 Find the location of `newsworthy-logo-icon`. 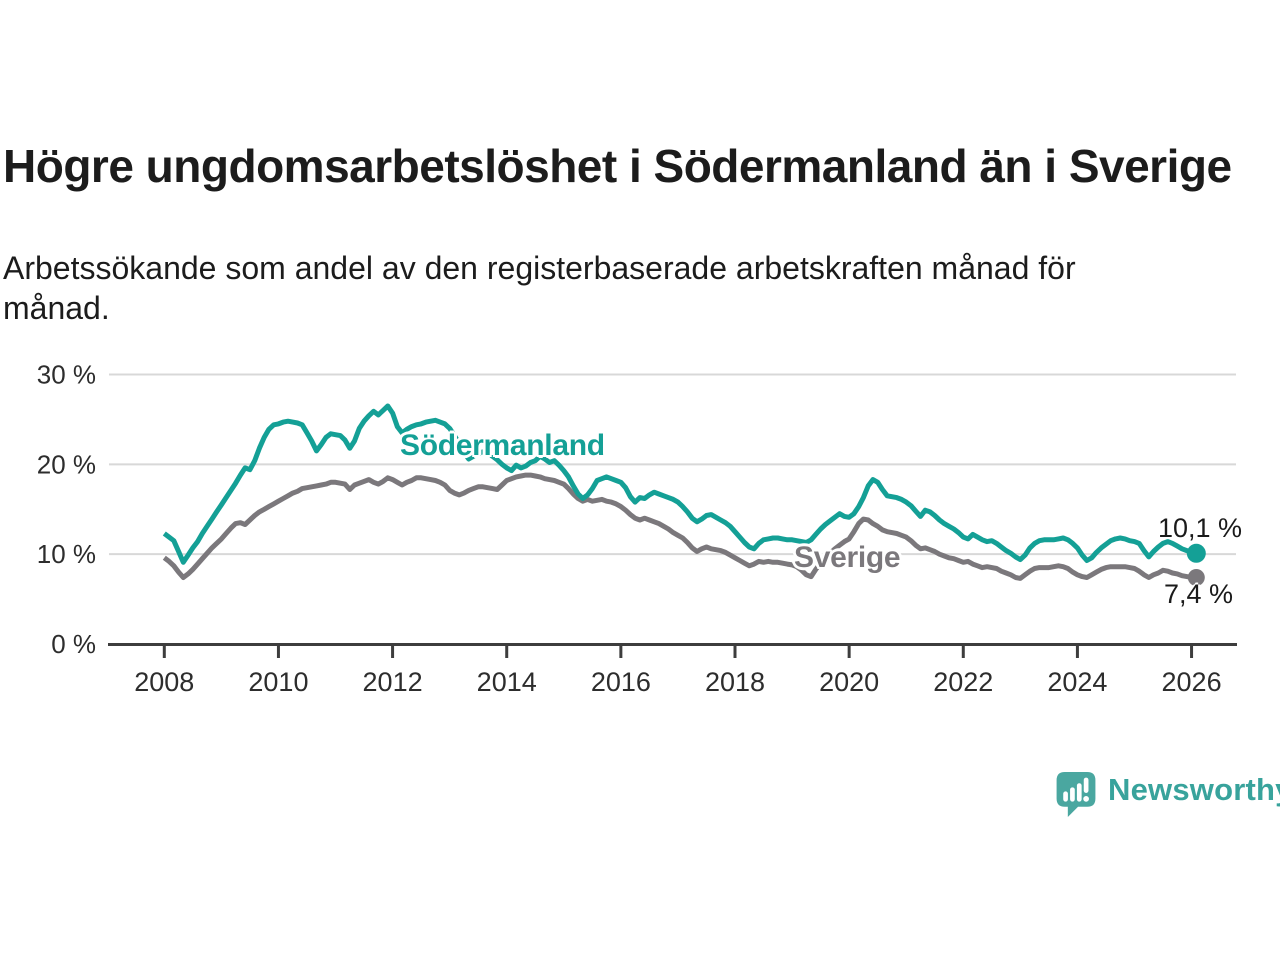

newsworthy-logo-icon is located at coordinates (1076, 794).